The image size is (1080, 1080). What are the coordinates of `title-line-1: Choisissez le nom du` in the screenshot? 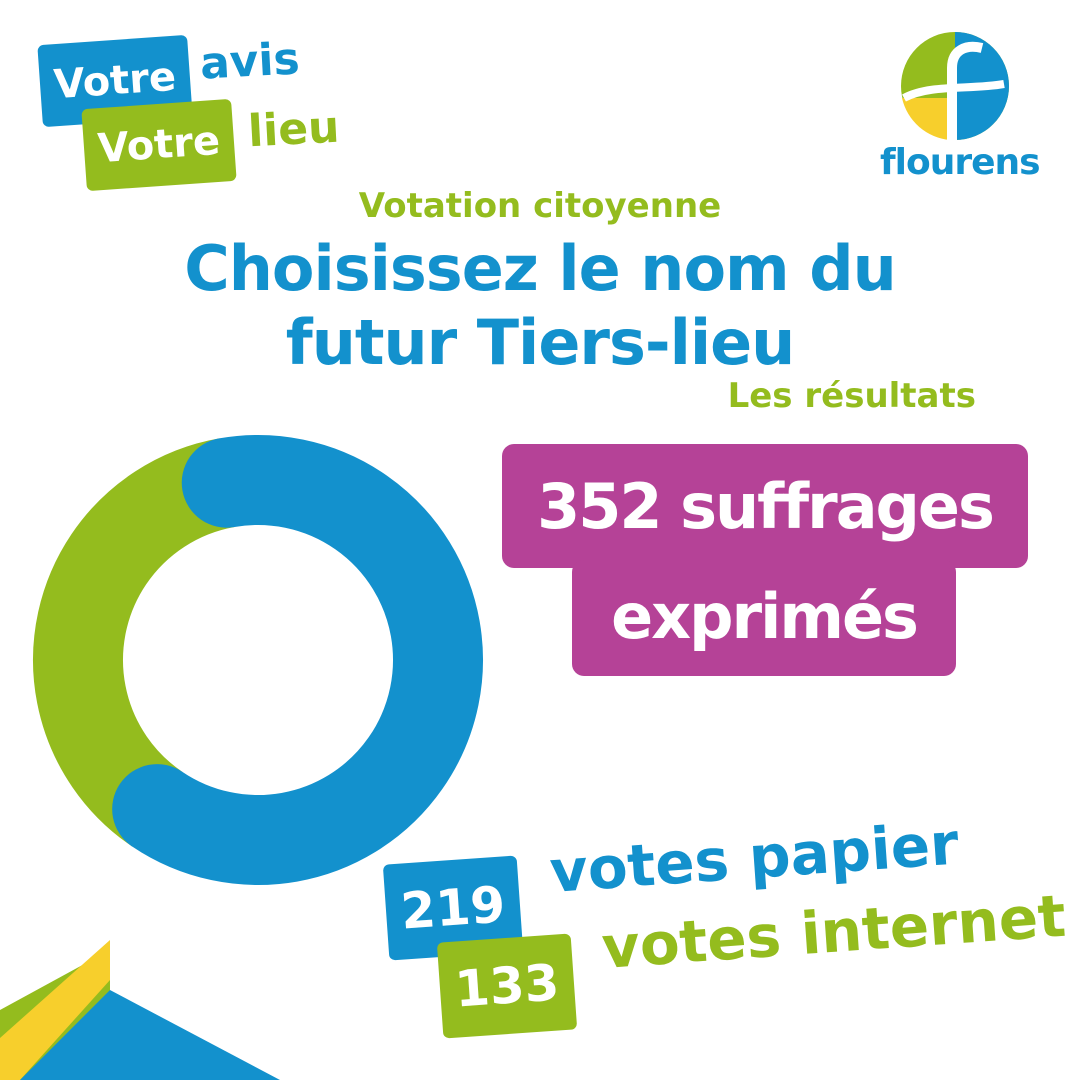 It's located at (540, 268).